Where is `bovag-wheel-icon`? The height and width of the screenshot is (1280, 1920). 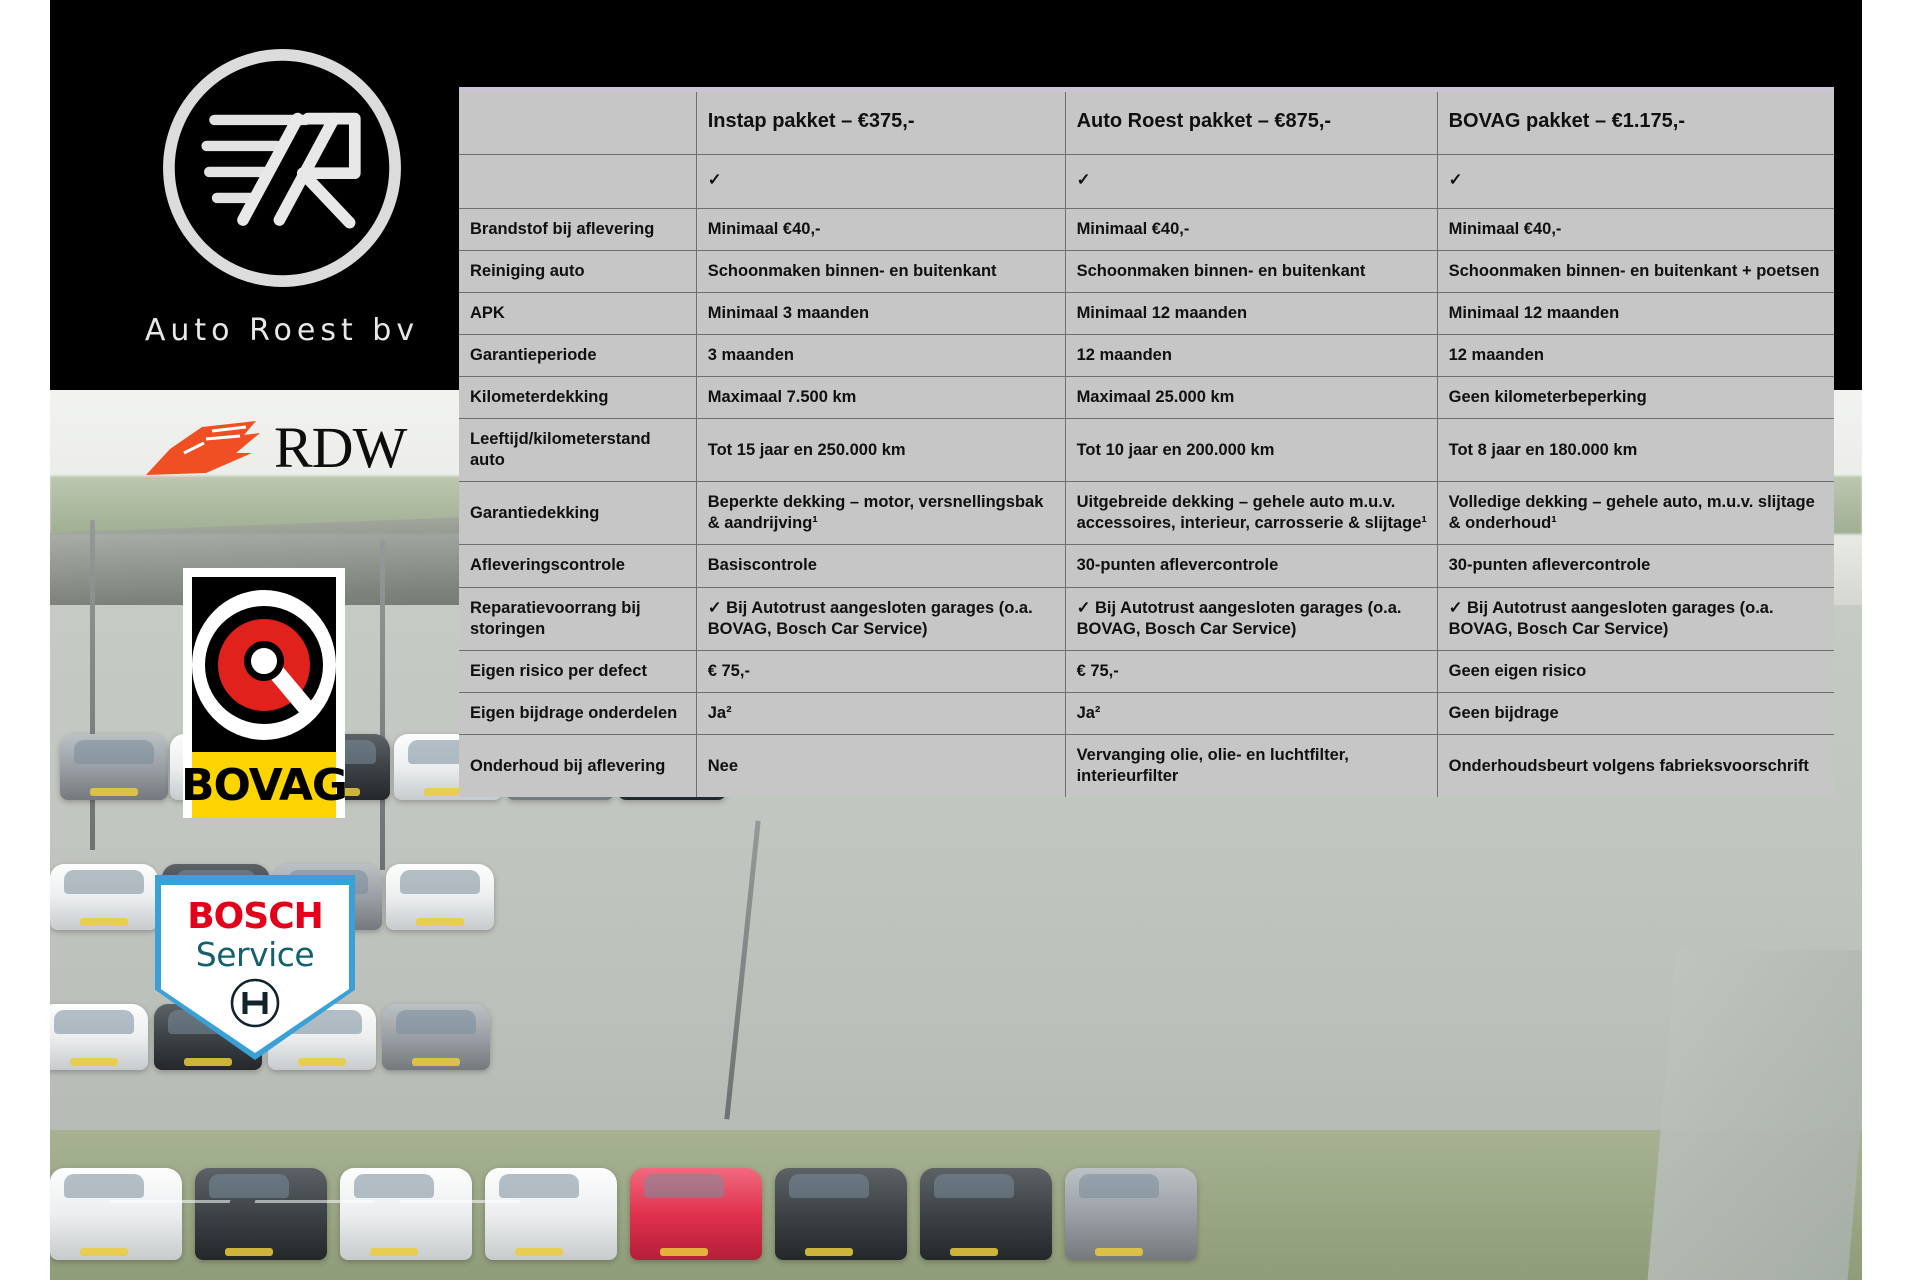 bovag-wheel-icon is located at coordinates (264, 664).